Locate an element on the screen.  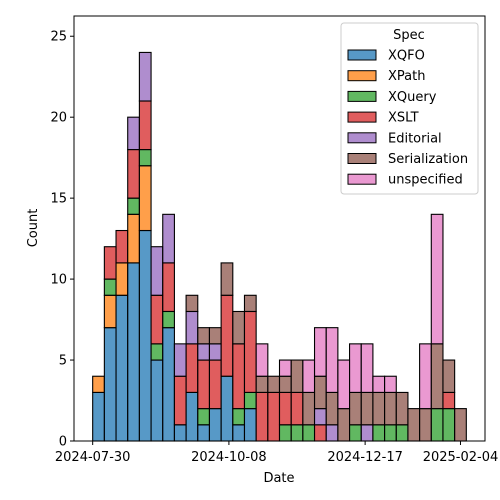
legend-label-xqfo: XQFO is located at coordinates (406, 56).